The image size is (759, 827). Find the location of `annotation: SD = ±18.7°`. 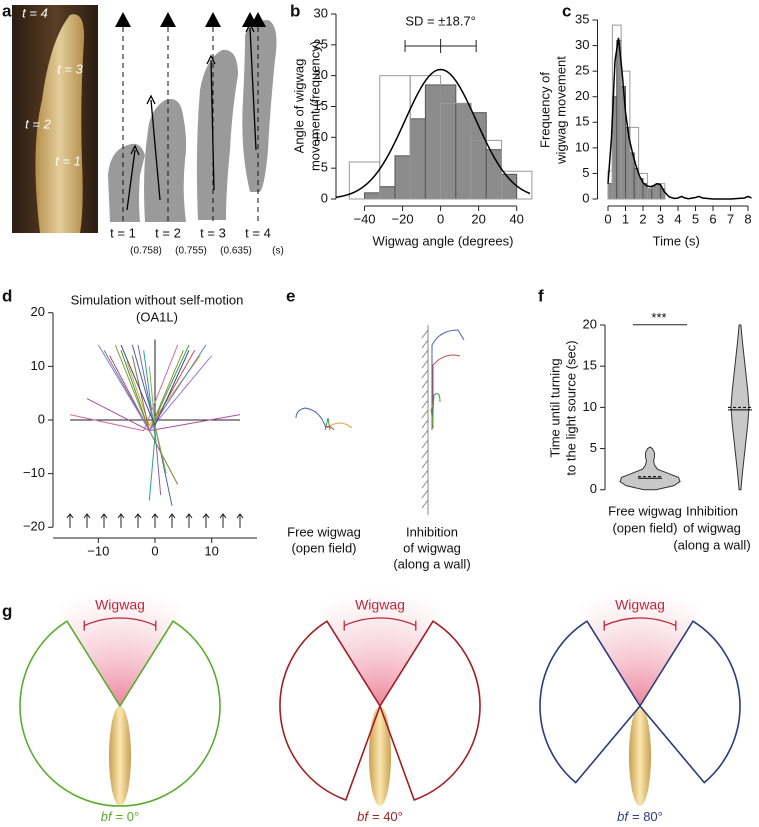

annotation: SD = ±18.7° is located at coordinates (440, 20).